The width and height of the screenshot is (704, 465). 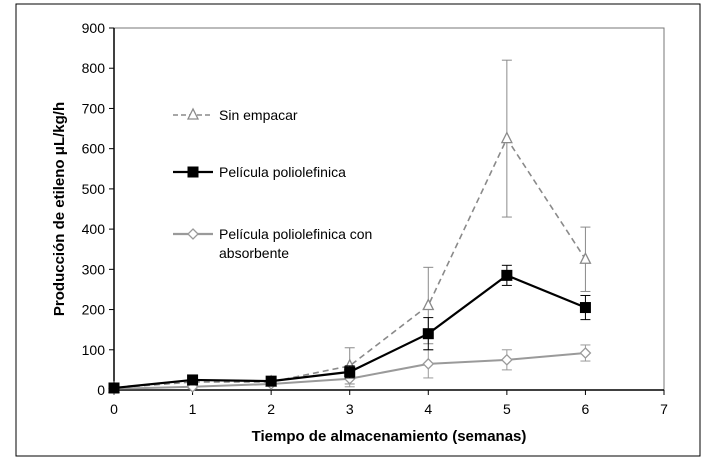 What do you see at coordinates (282, 172) in the screenshot?
I see `legend-label: Película poliolefinica` at bounding box center [282, 172].